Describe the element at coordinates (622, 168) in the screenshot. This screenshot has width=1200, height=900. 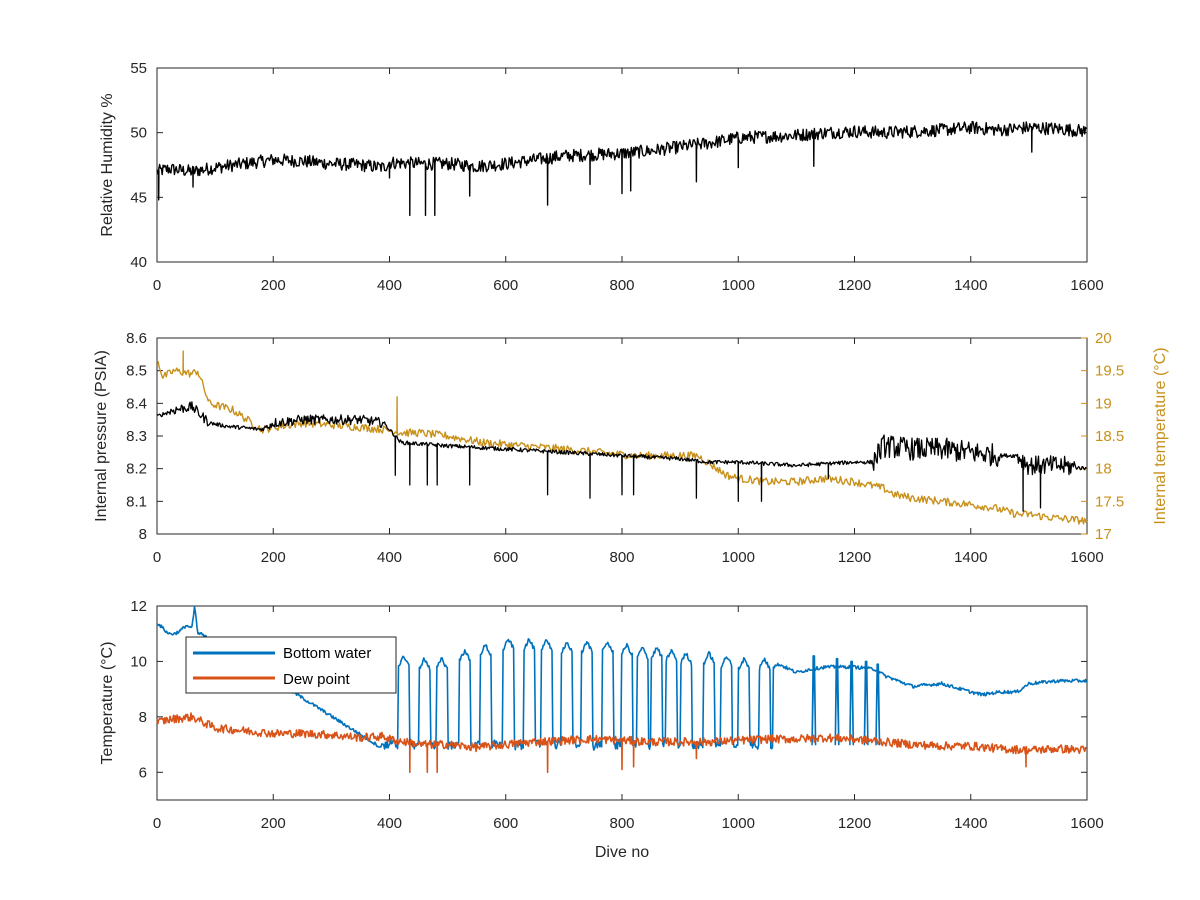
I see `humidity-line` at that location.